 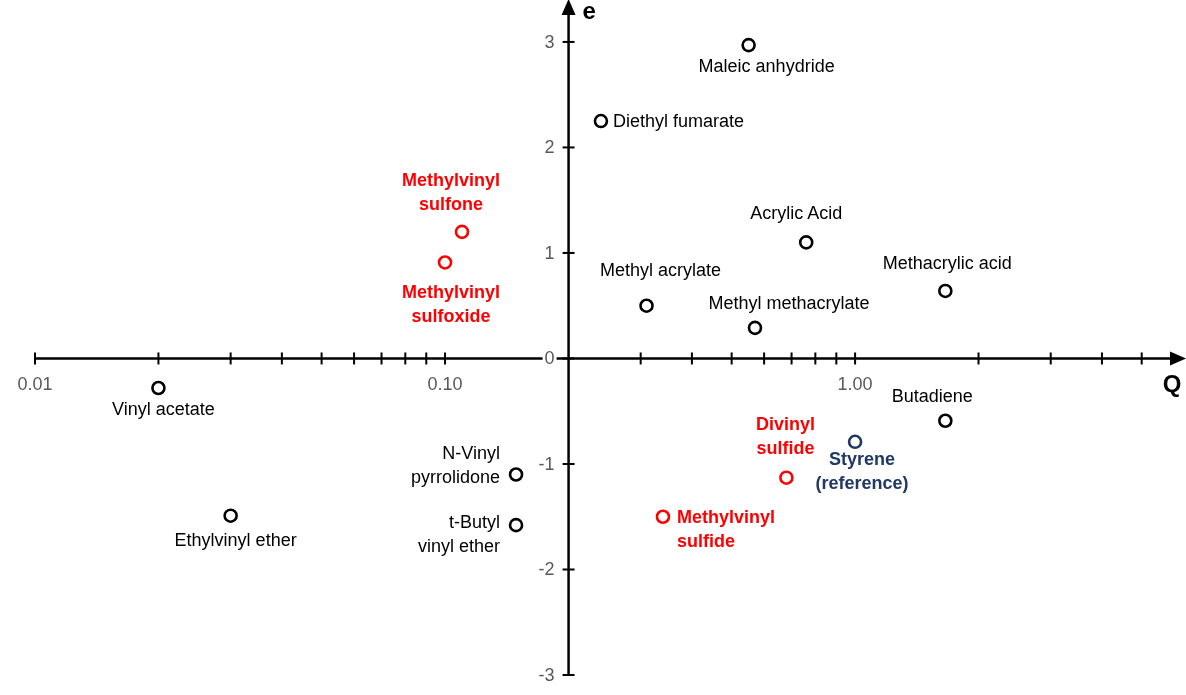 I want to click on y-tick-label: -2, so click(x=546, y=569).